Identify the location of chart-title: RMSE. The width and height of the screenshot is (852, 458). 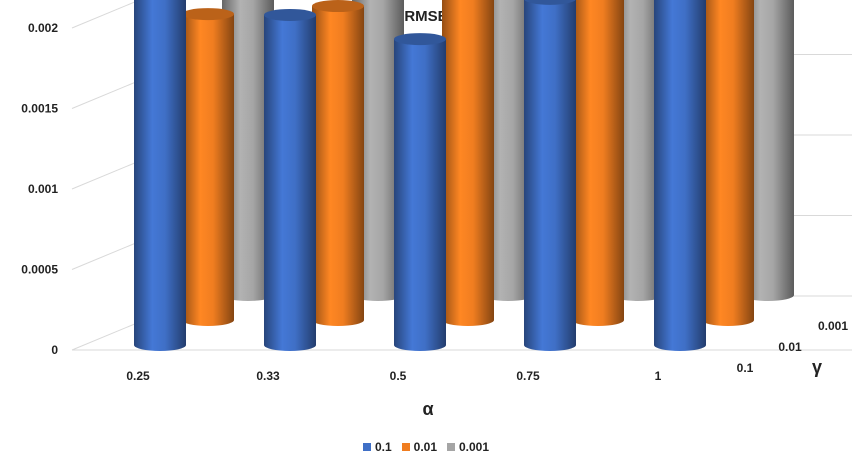
(426, 16).